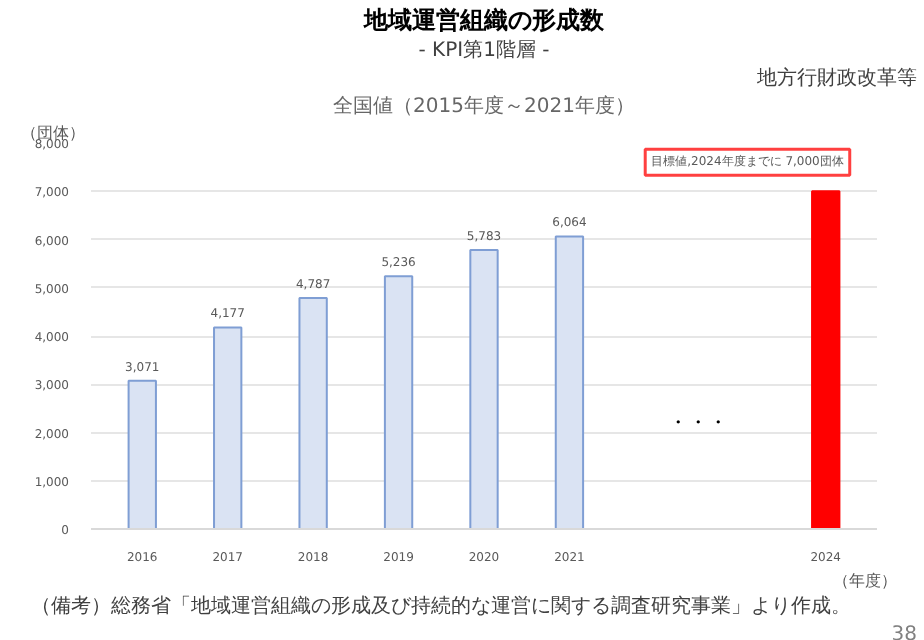 The height and width of the screenshot is (640, 924). I want to click on chart-title: 地域運営組織の形成数, so click(484, 20).